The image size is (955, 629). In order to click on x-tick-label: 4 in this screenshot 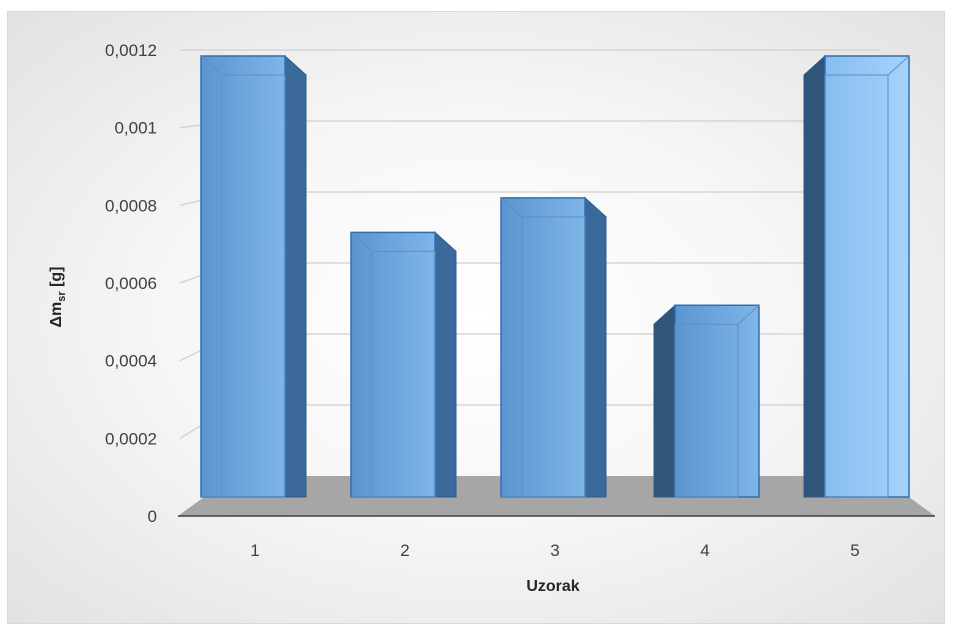, I will do `click(704, 550)`.